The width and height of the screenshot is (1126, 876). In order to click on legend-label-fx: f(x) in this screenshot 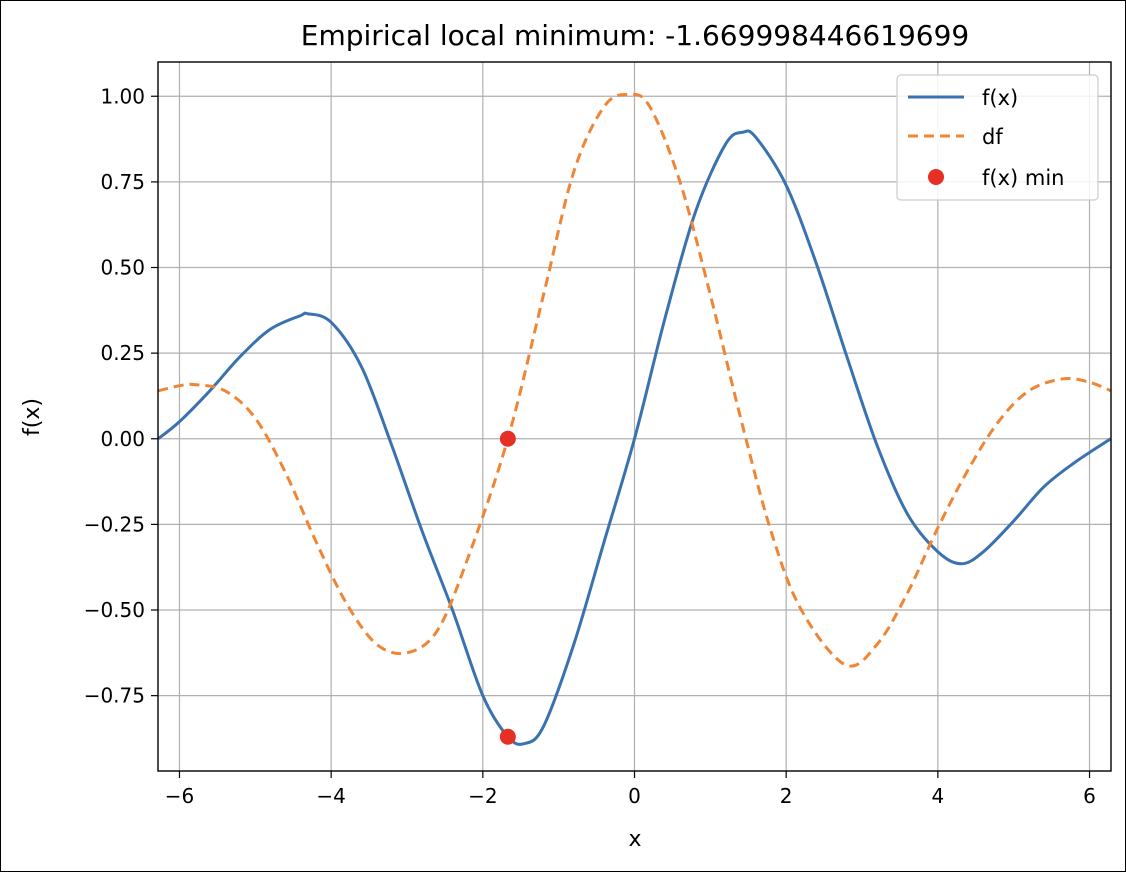, I will do `click(1000, 98)`.